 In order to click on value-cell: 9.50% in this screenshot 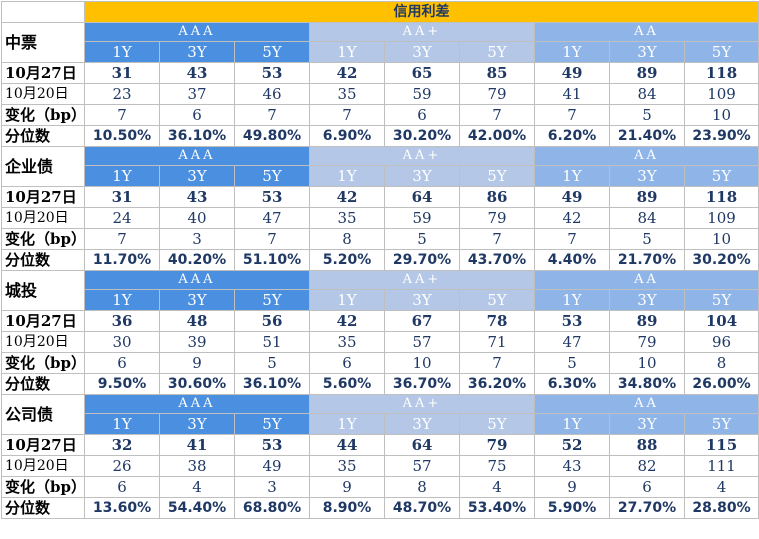, I will do `click(122, 384)`.